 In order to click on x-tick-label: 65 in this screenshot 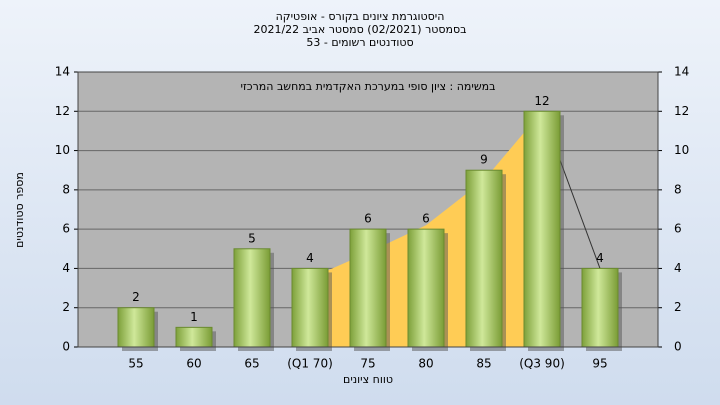, I will do `click(251, 364)`.